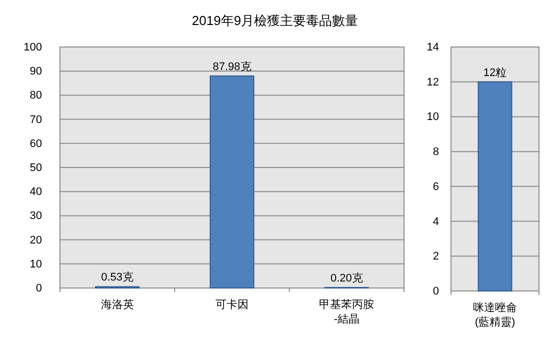 This screenshot has width=551, height=343. Describe the element at coordinates (346, 278) in the screenshot. I see `data-label: 0.20克` at that location.